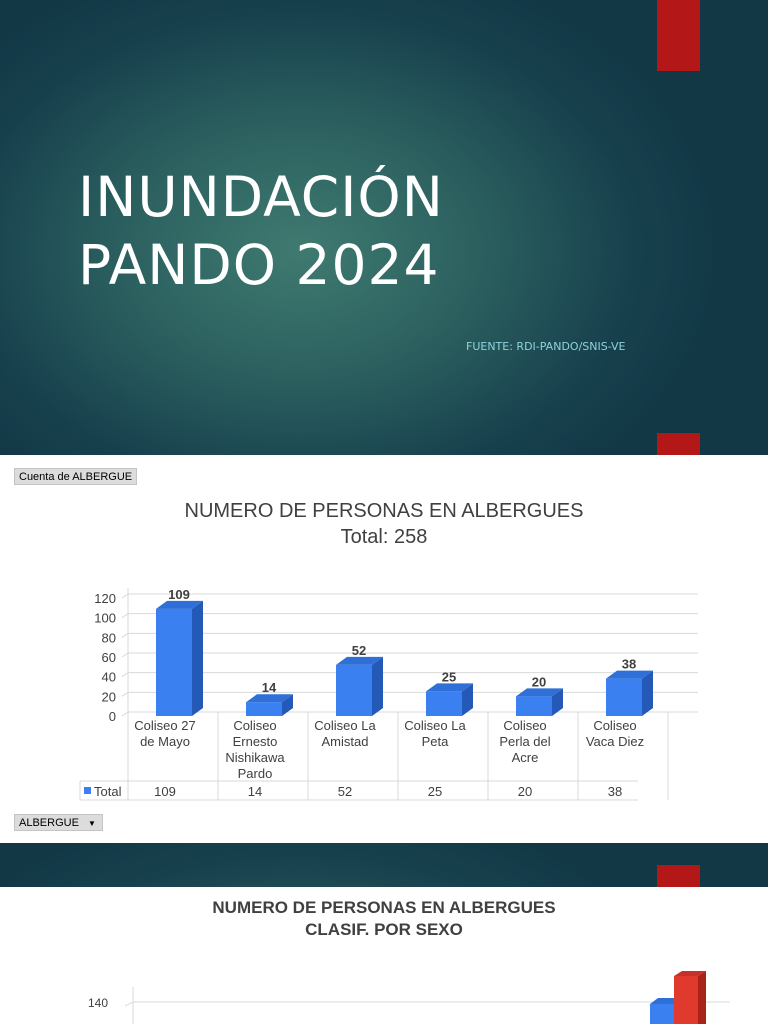 The image size is (768, 1024). I want to click on data-label: 52, so click(359, 650).